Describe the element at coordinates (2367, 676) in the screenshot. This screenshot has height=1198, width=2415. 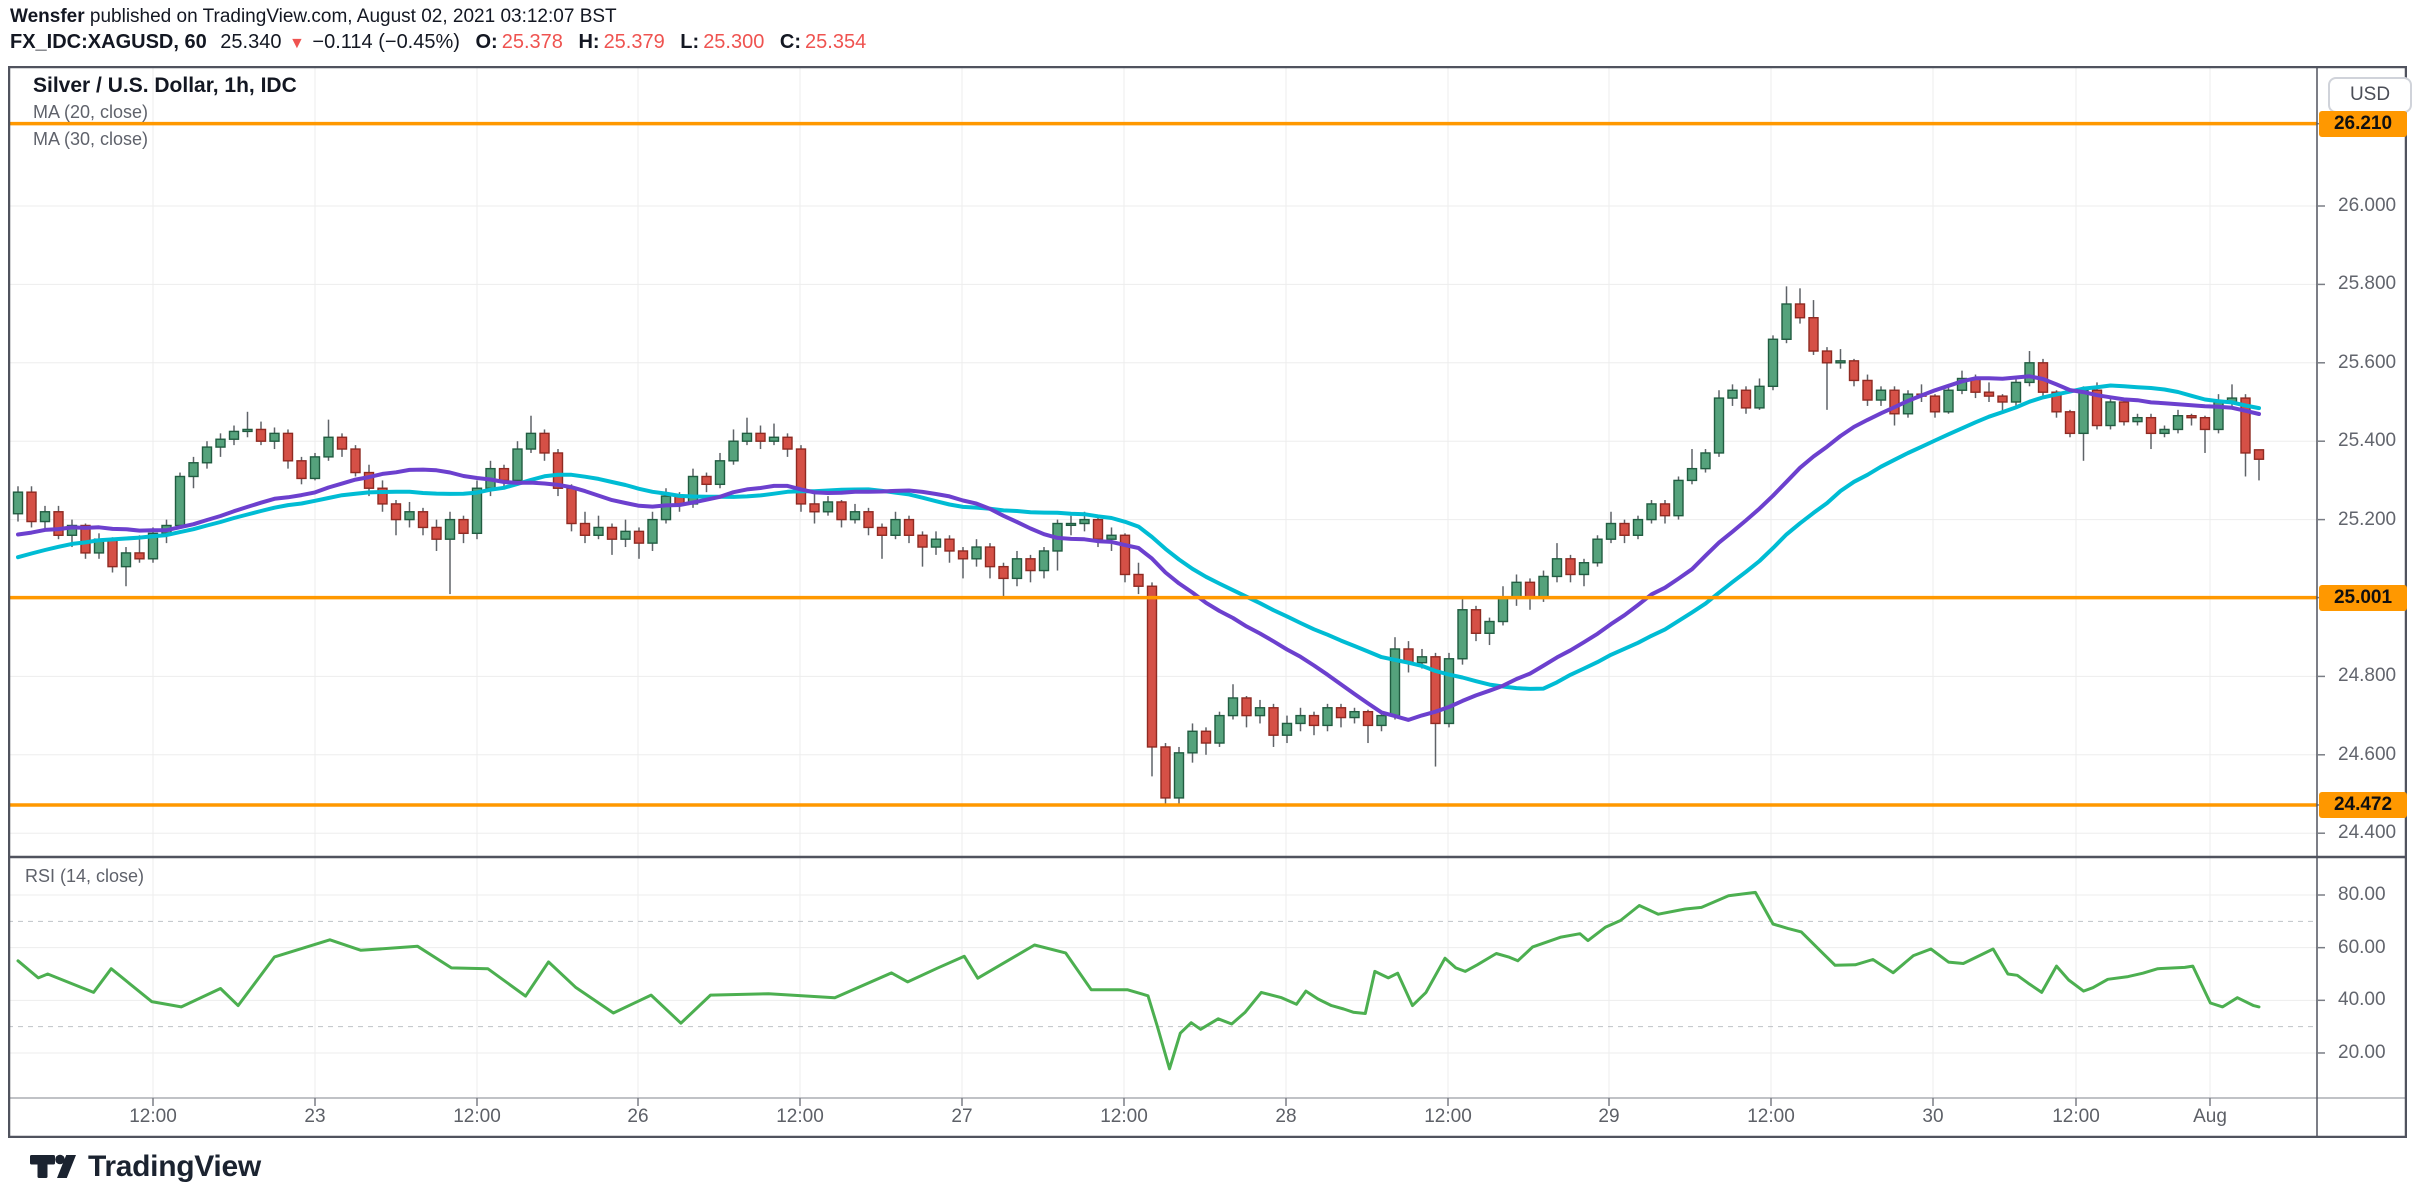
I see `price-tick-label: 24.800` at that location.